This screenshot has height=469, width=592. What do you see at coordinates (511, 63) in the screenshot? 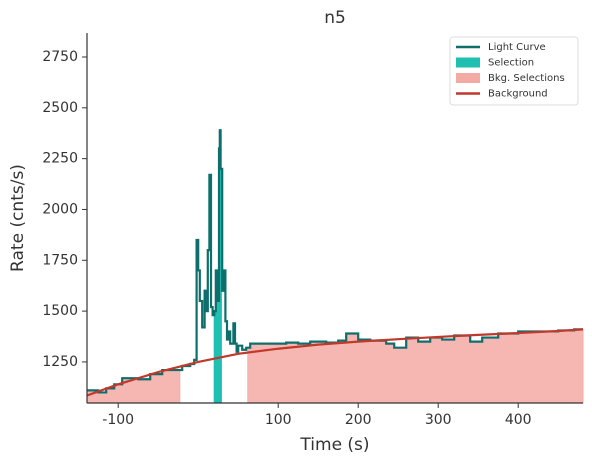
I see `legend-label: Selection` at bounding box center [511, 63].